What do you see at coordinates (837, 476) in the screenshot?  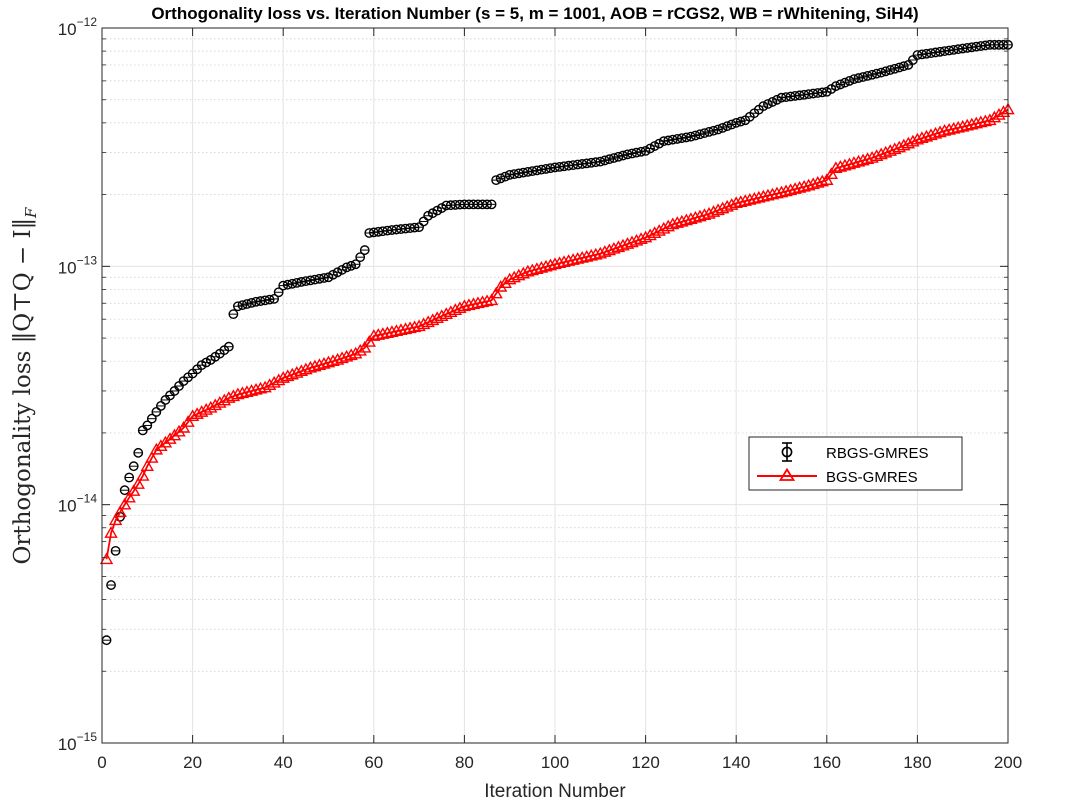 I see `legend-entry-bgs-gmres: BGS-GMRES` at bounding box center [837, 476].